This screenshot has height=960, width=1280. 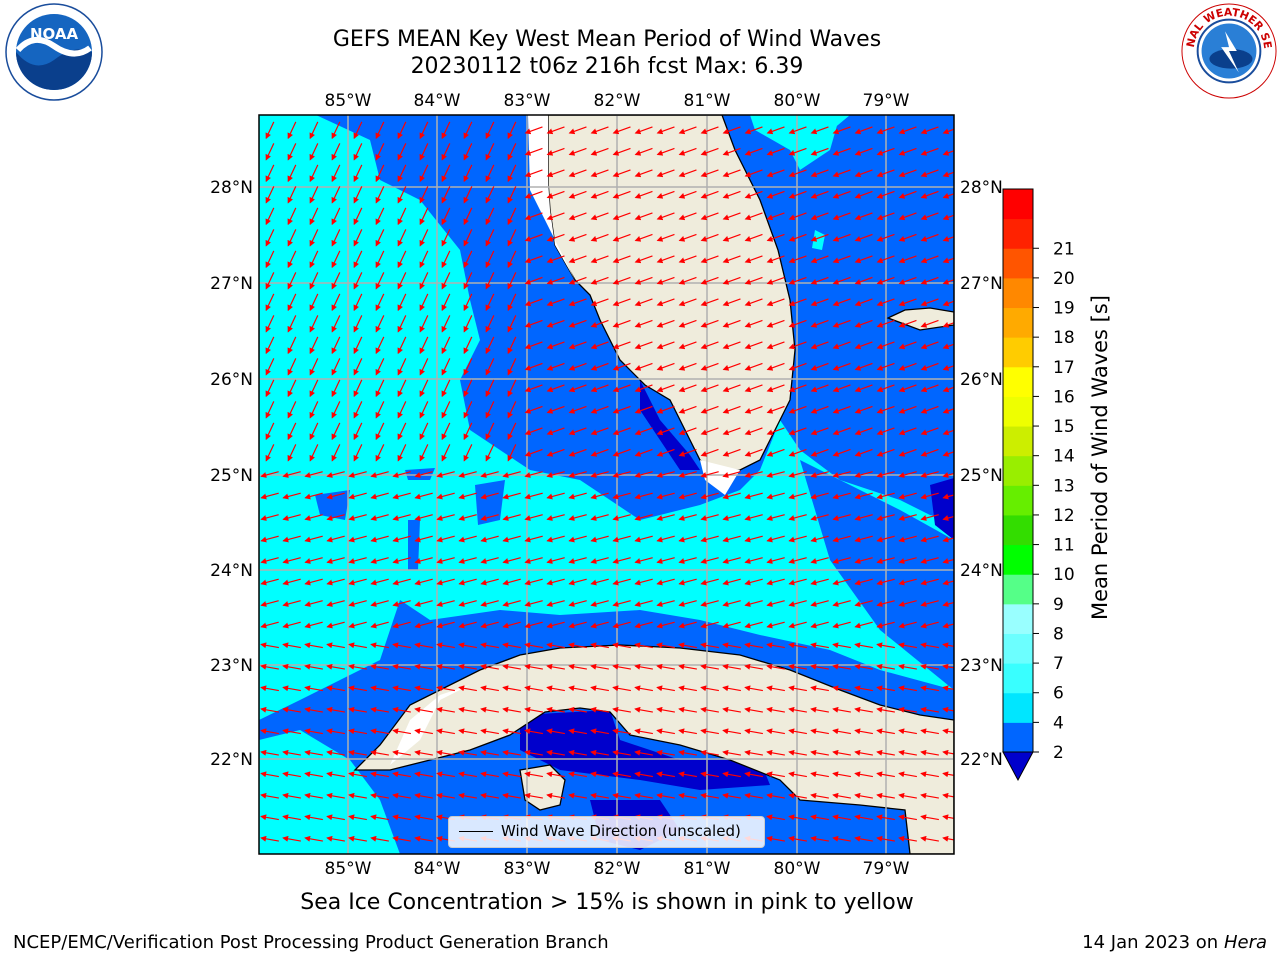 What do you see at coordinates (231, 476) in the screenshot?
I see `lat-label-left: 25°N` at bounding box center [231, 476].